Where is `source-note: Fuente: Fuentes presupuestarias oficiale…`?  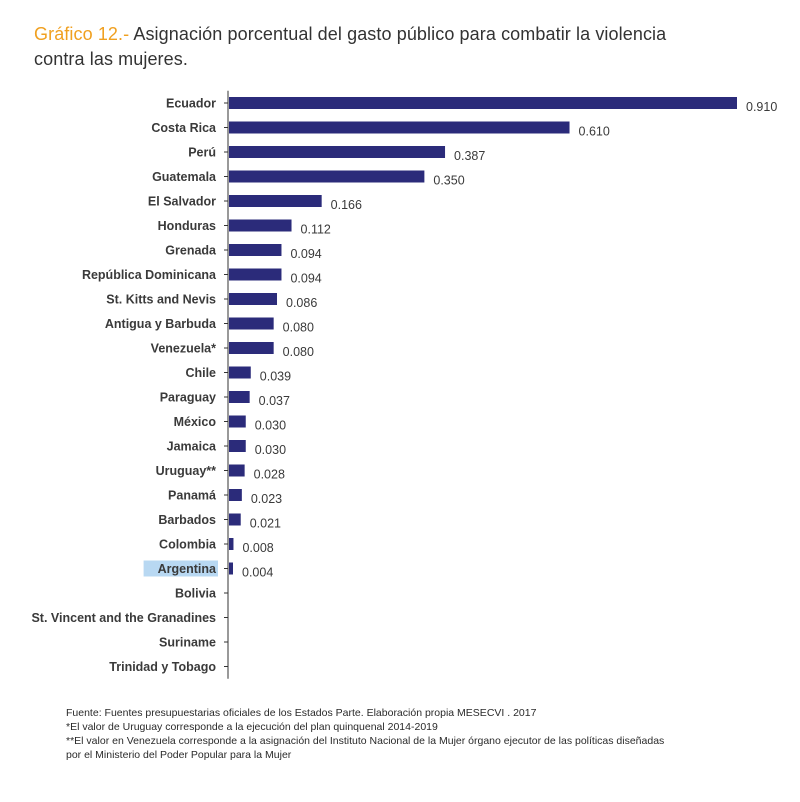
source-note: Fuente: Fuentes presupuestarias oficiale… is located at coordinates (301, 713).